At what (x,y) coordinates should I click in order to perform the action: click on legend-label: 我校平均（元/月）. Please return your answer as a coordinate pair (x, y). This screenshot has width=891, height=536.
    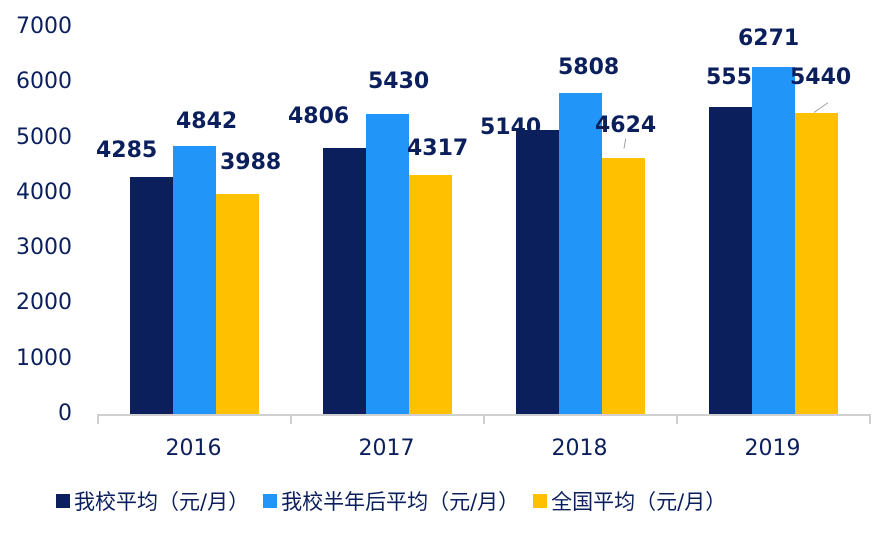
    Looking at the image, I should click on (162, 502).